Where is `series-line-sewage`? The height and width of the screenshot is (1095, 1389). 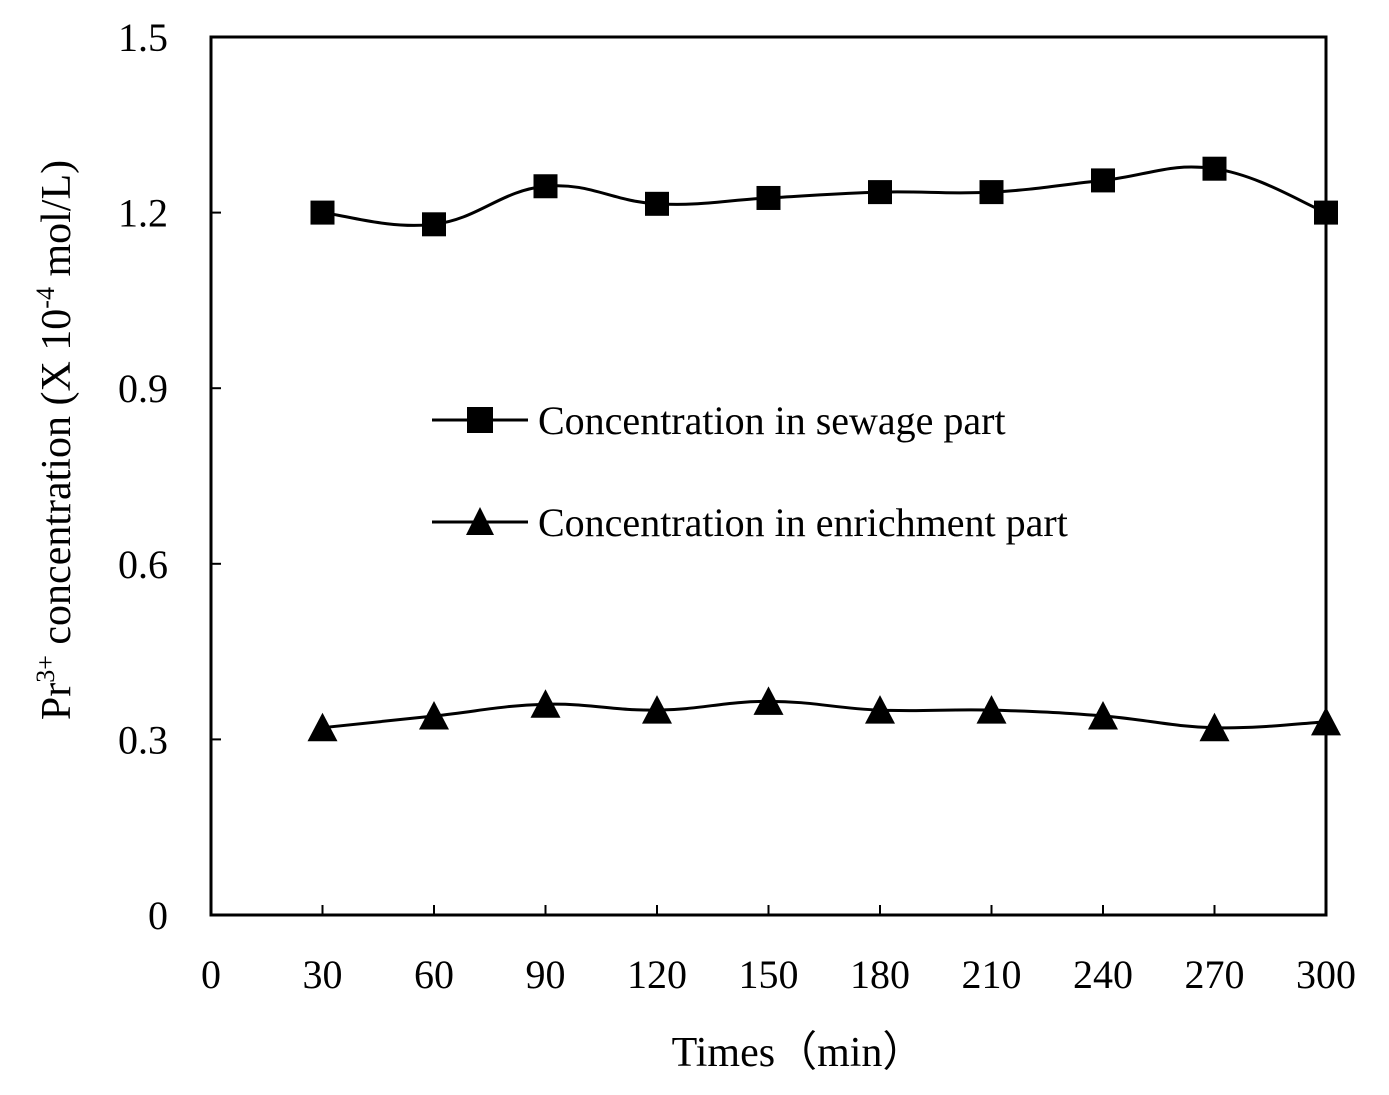
series-line-sewage is located at coordinates (824, 196).